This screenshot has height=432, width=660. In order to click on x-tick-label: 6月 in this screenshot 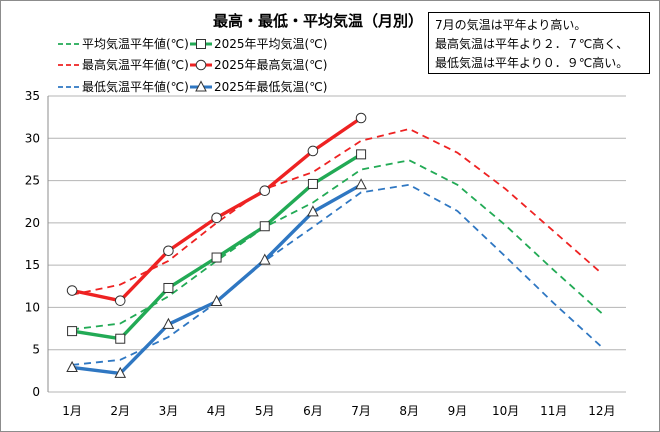, I will do `click(313, 411)`.